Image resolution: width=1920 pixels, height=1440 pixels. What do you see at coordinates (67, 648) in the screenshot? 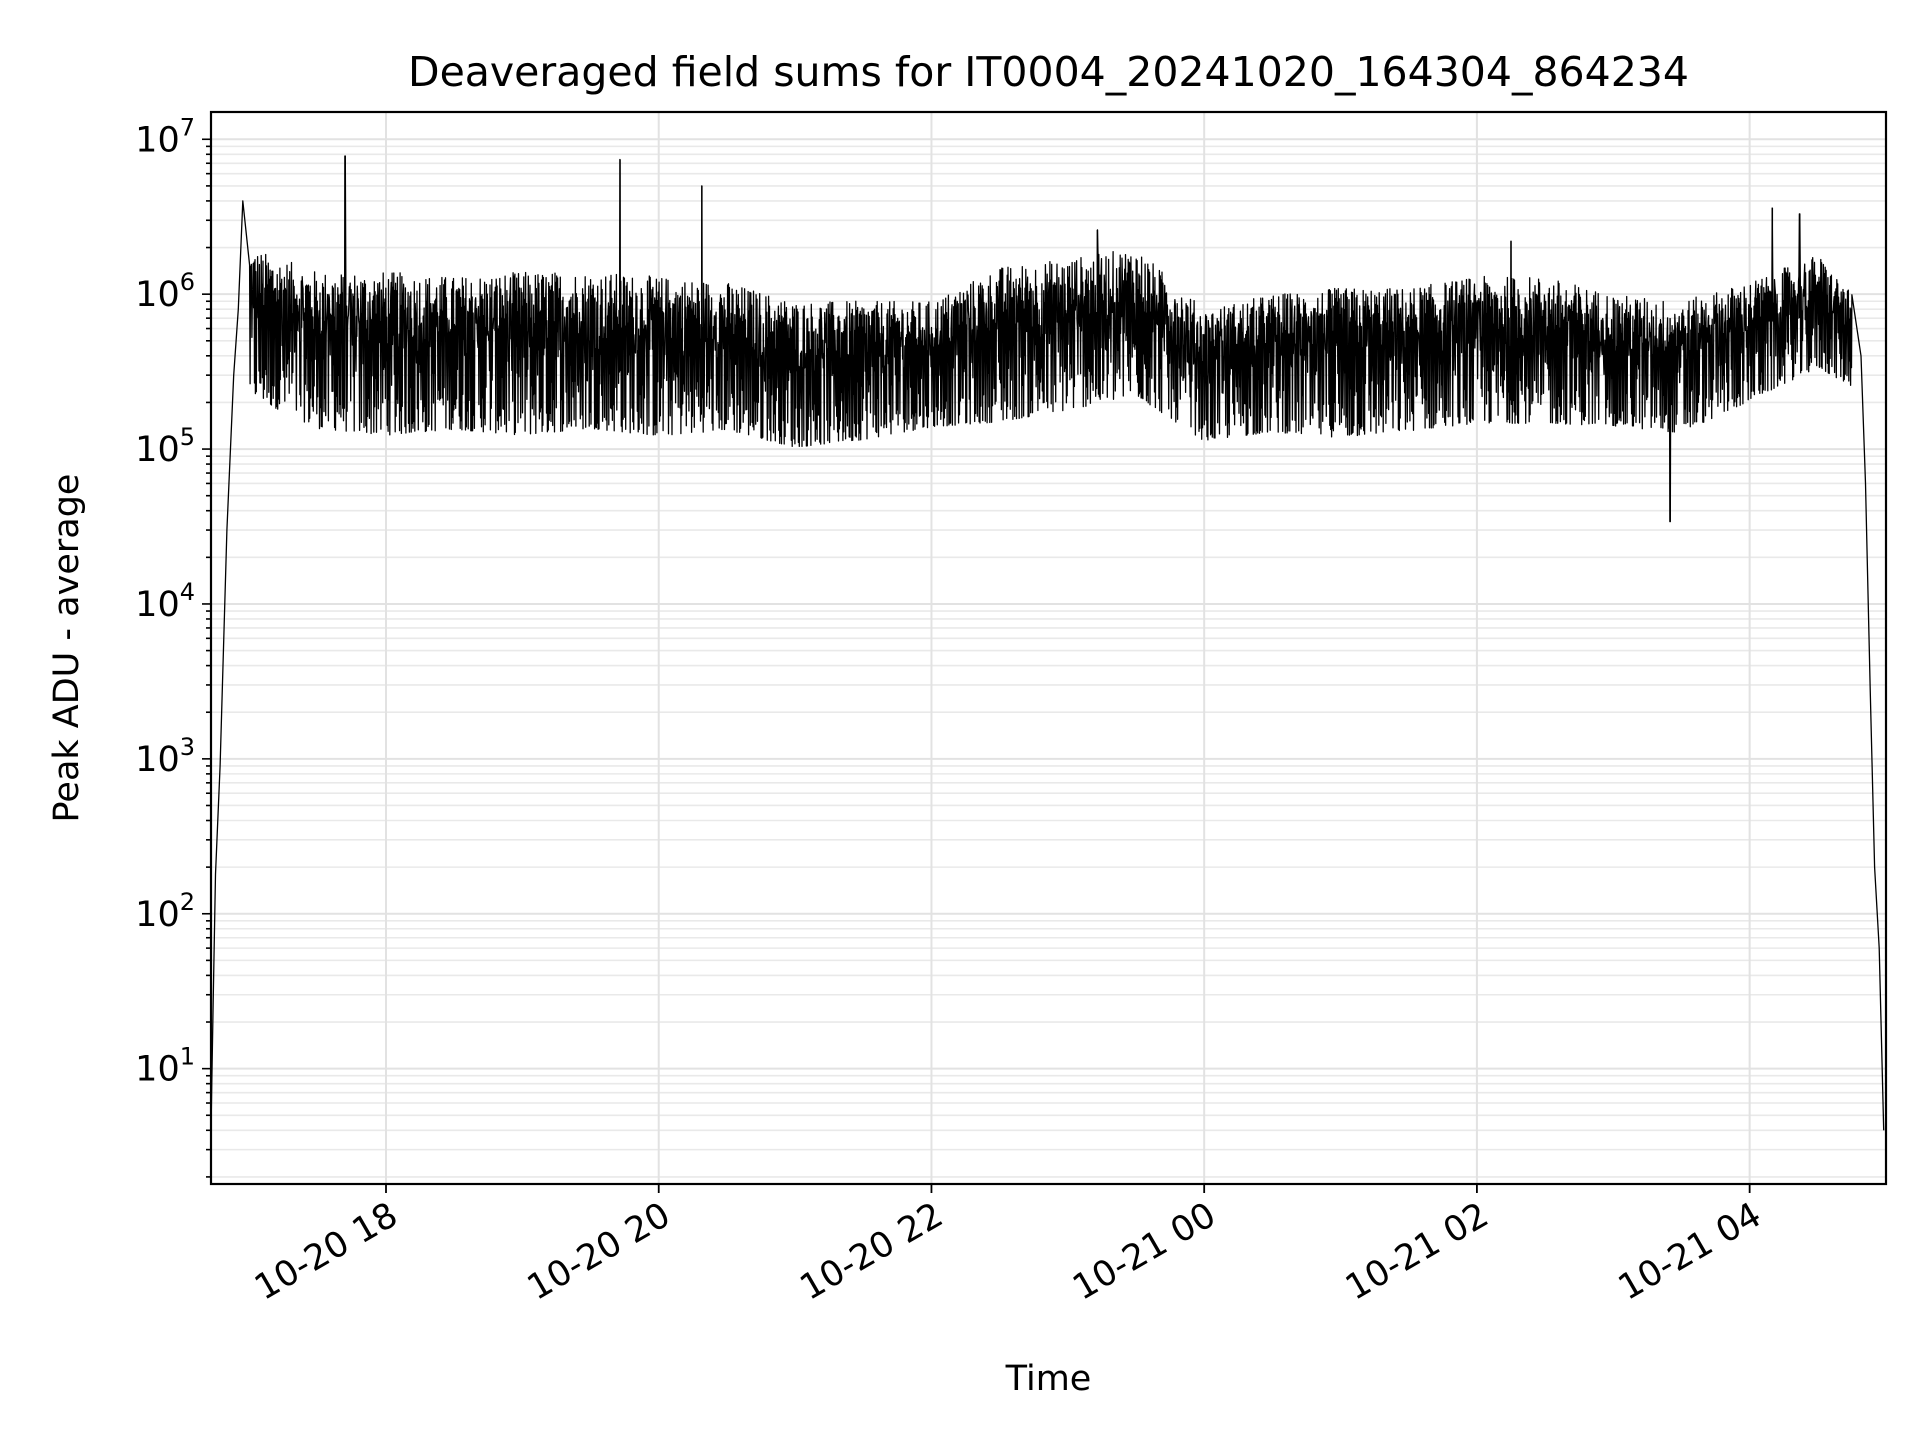
I see `y-axis-label: Peak ADU - average` at bounding box center [67, 648].